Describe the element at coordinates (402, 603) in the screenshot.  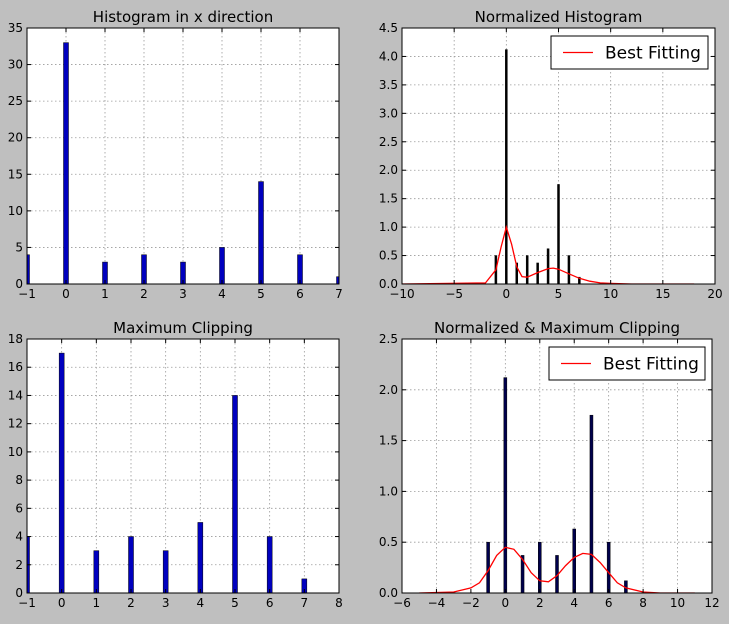
I see `x-tick-label: −6` at that location.